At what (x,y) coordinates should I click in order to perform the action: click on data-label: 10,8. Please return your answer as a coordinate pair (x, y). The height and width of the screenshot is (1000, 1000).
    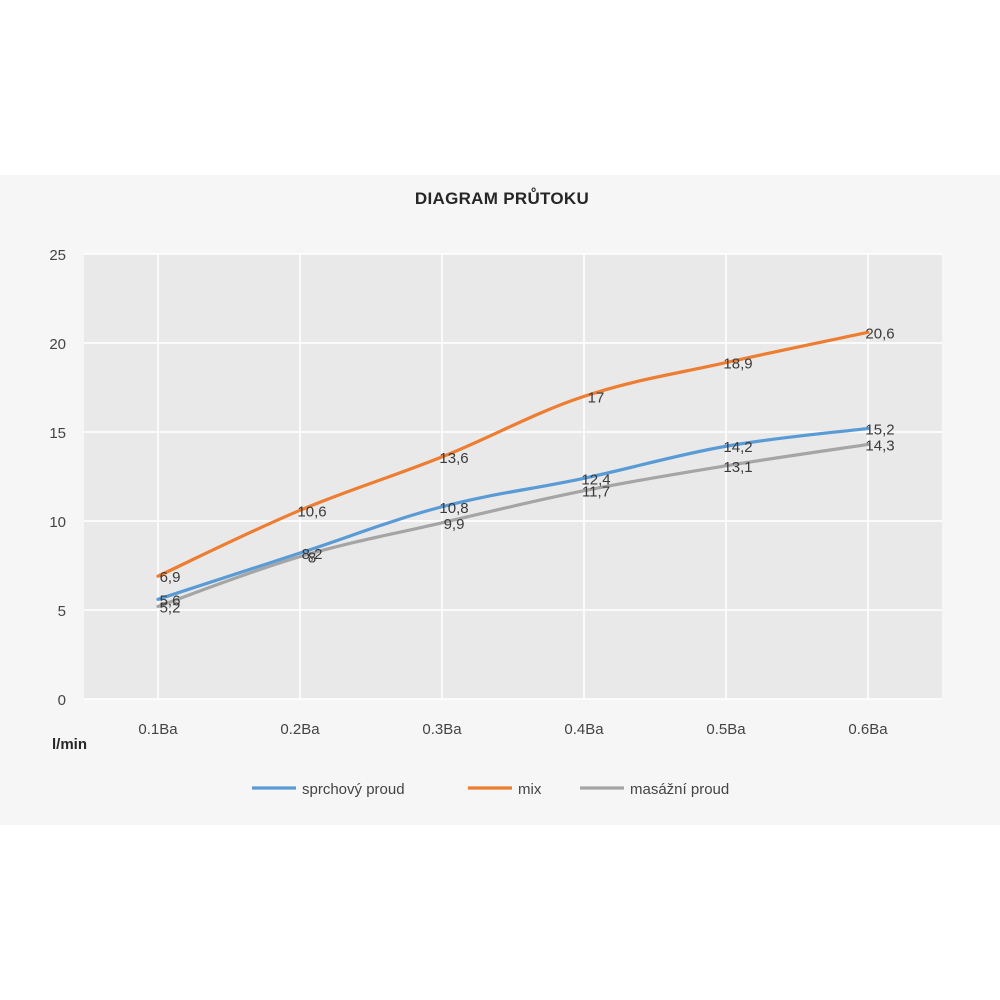
    Looking at the image, I should click on (453, 508).